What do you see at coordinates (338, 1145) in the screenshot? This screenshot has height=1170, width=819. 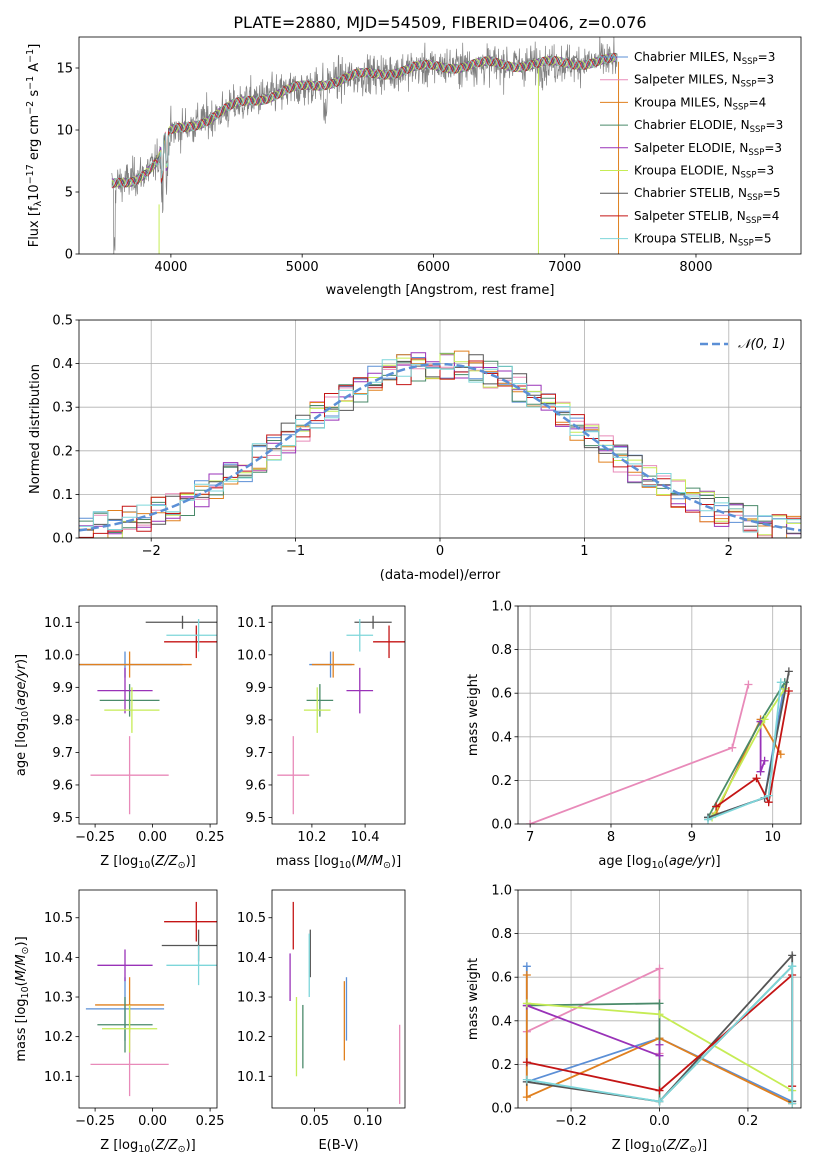 I see `x-axis-label: E(B-V)` at bounding box center [338, 1145].